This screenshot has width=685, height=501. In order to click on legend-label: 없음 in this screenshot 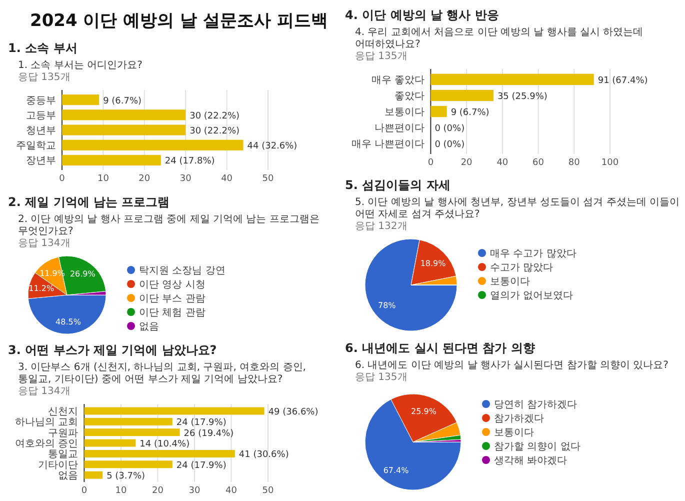, I will do `click(149, 327)`.